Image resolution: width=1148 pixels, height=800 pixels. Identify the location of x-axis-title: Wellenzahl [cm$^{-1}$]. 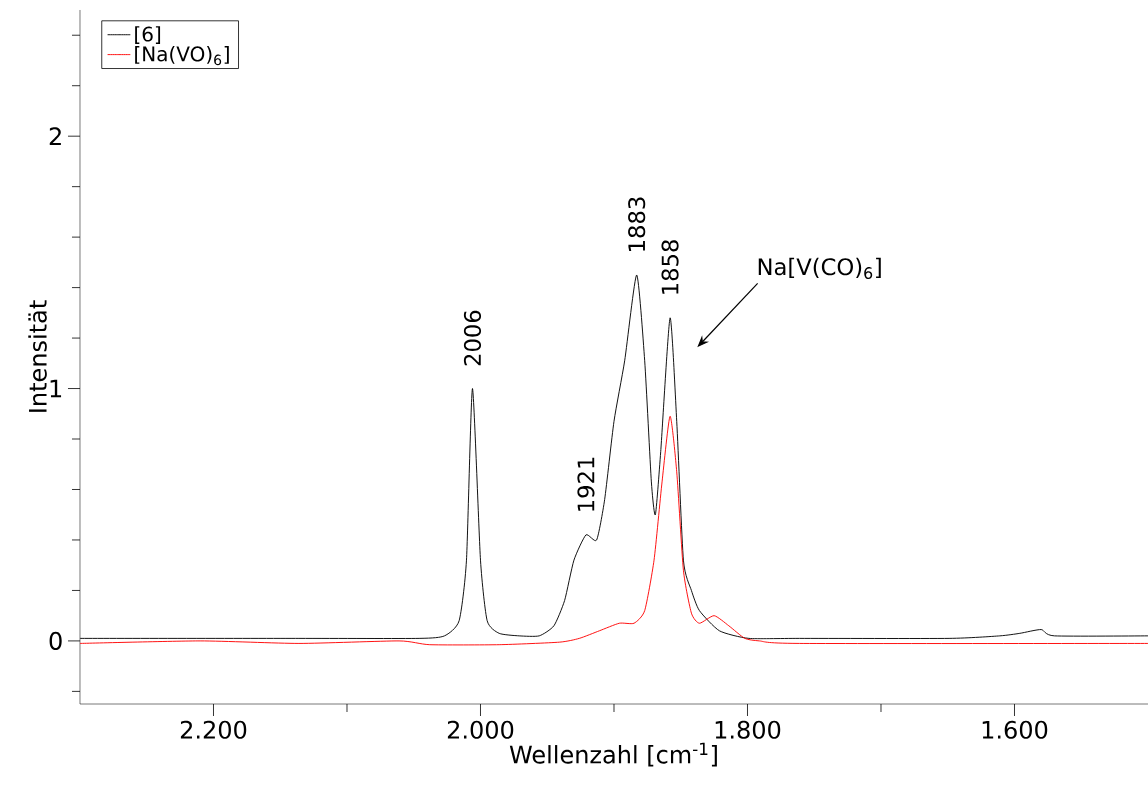
(613, 754).